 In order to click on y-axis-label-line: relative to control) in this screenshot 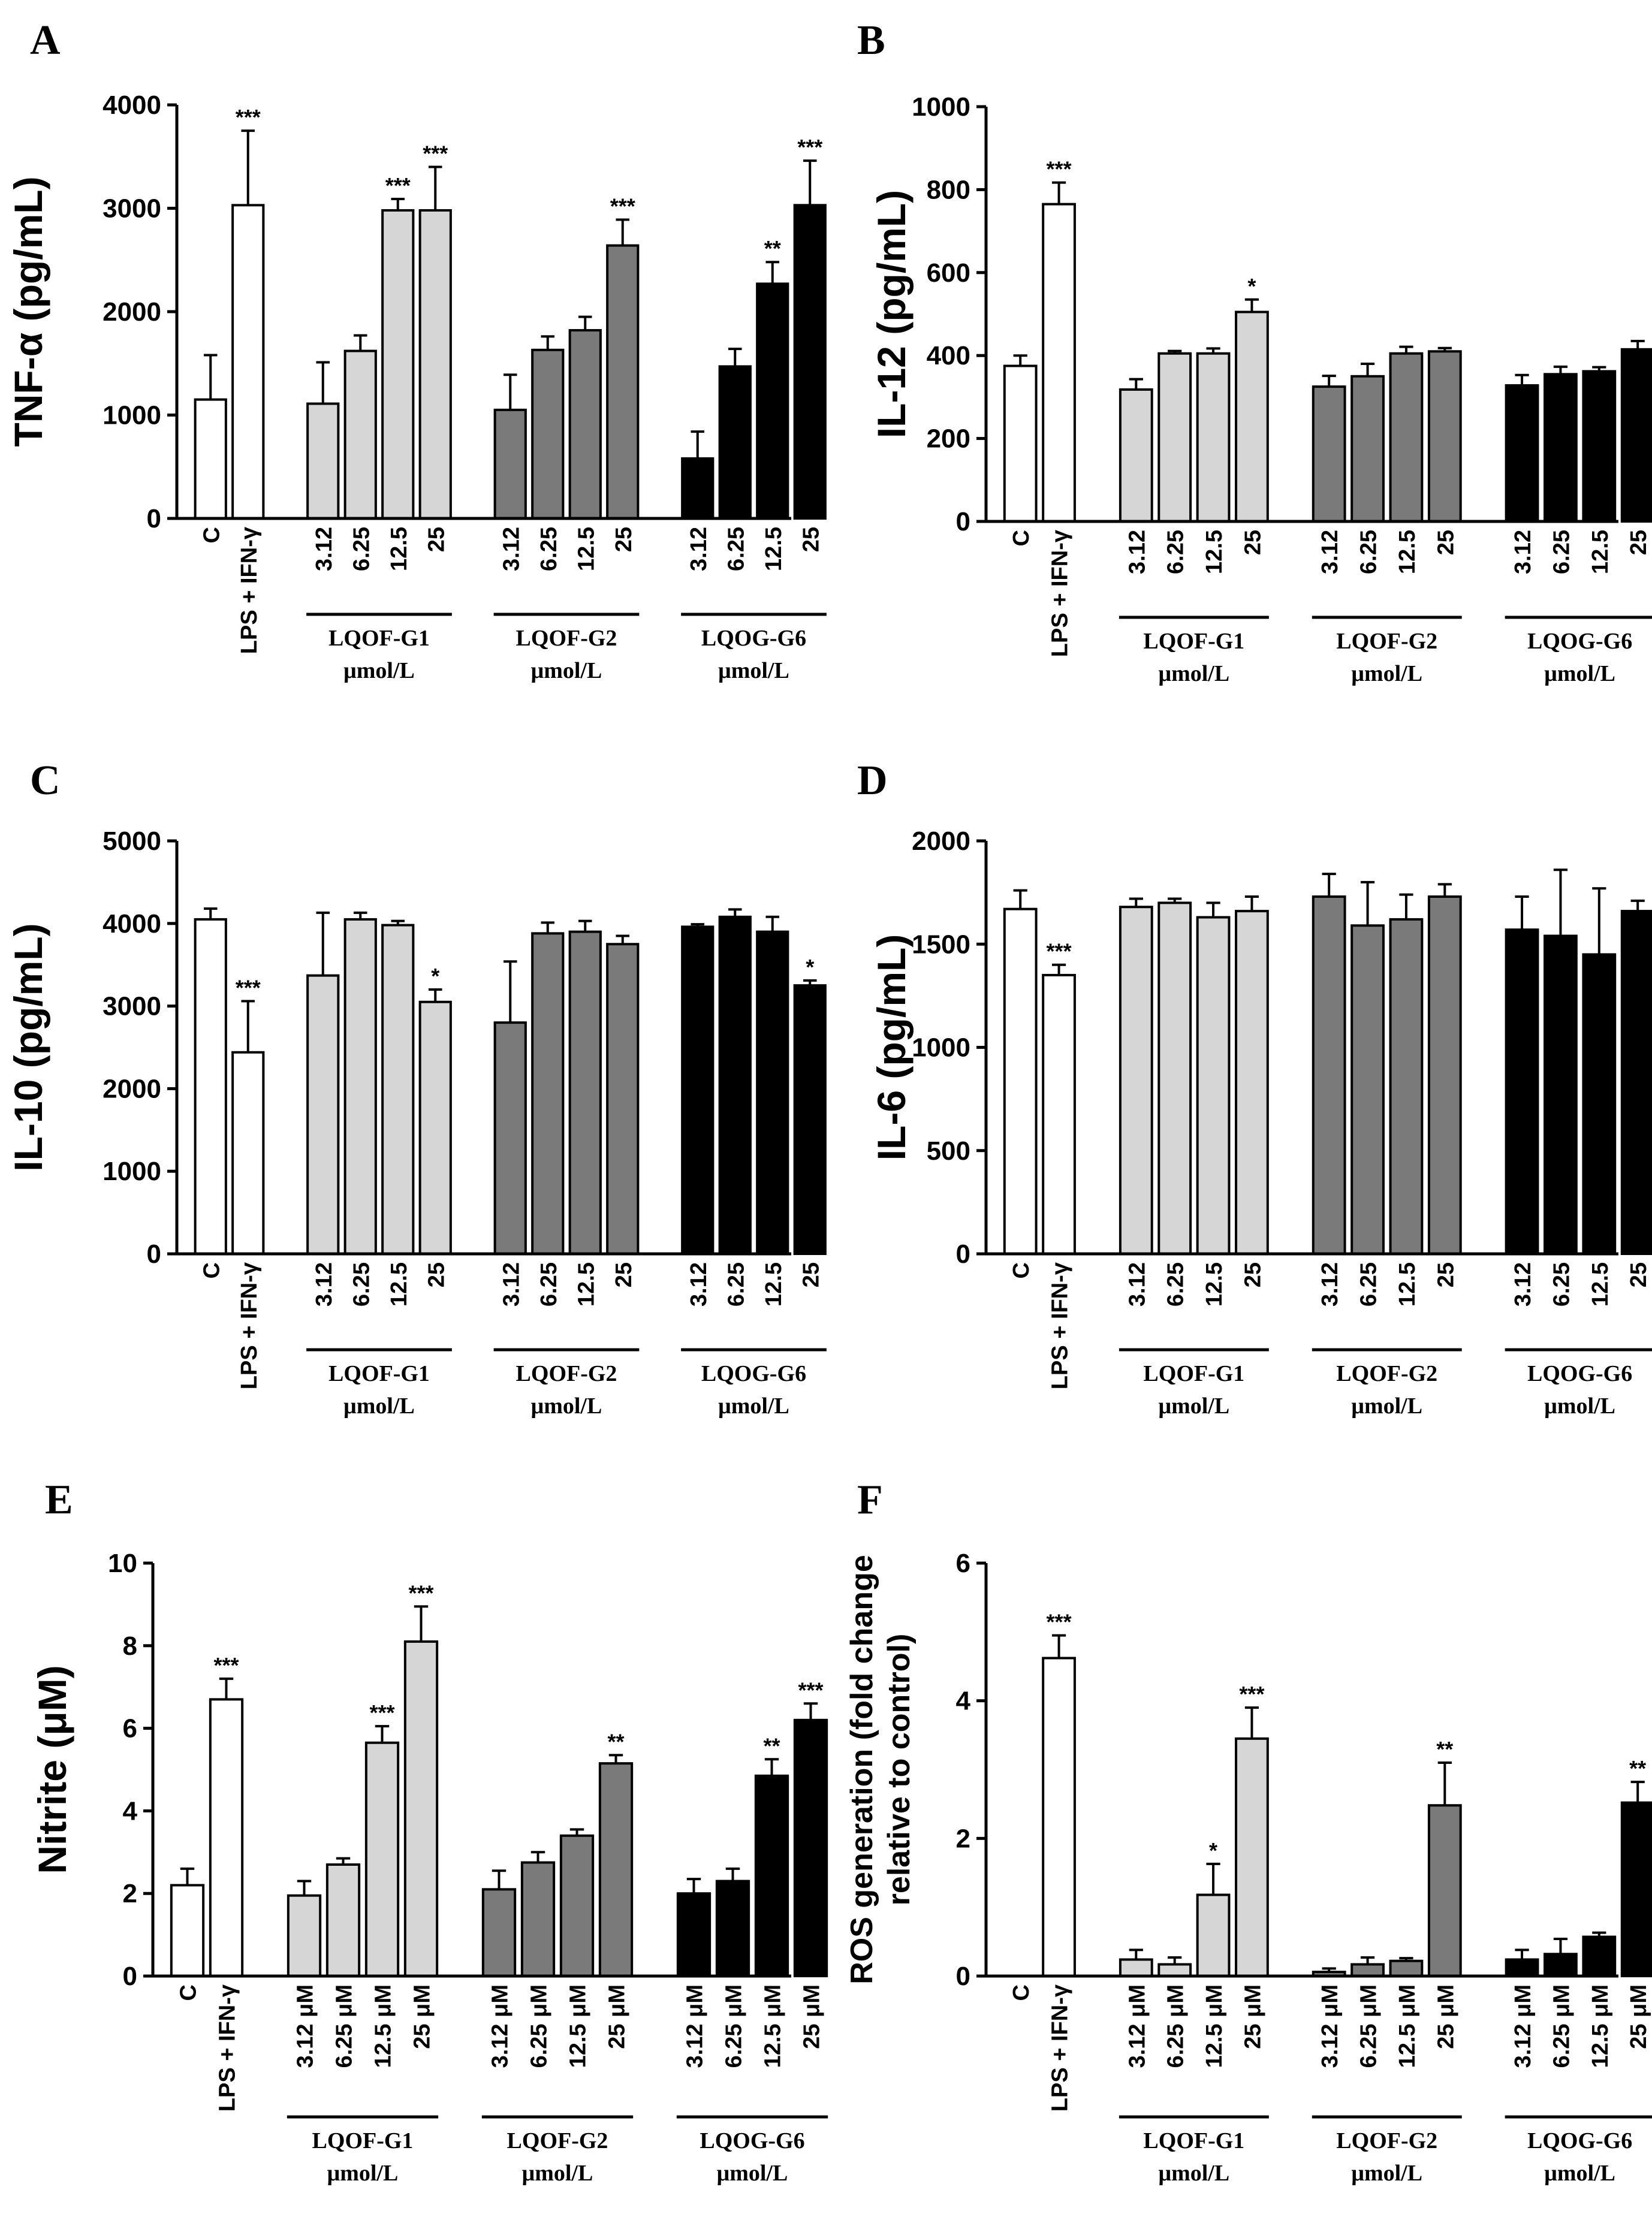, I will do `click(899, 1770)`.